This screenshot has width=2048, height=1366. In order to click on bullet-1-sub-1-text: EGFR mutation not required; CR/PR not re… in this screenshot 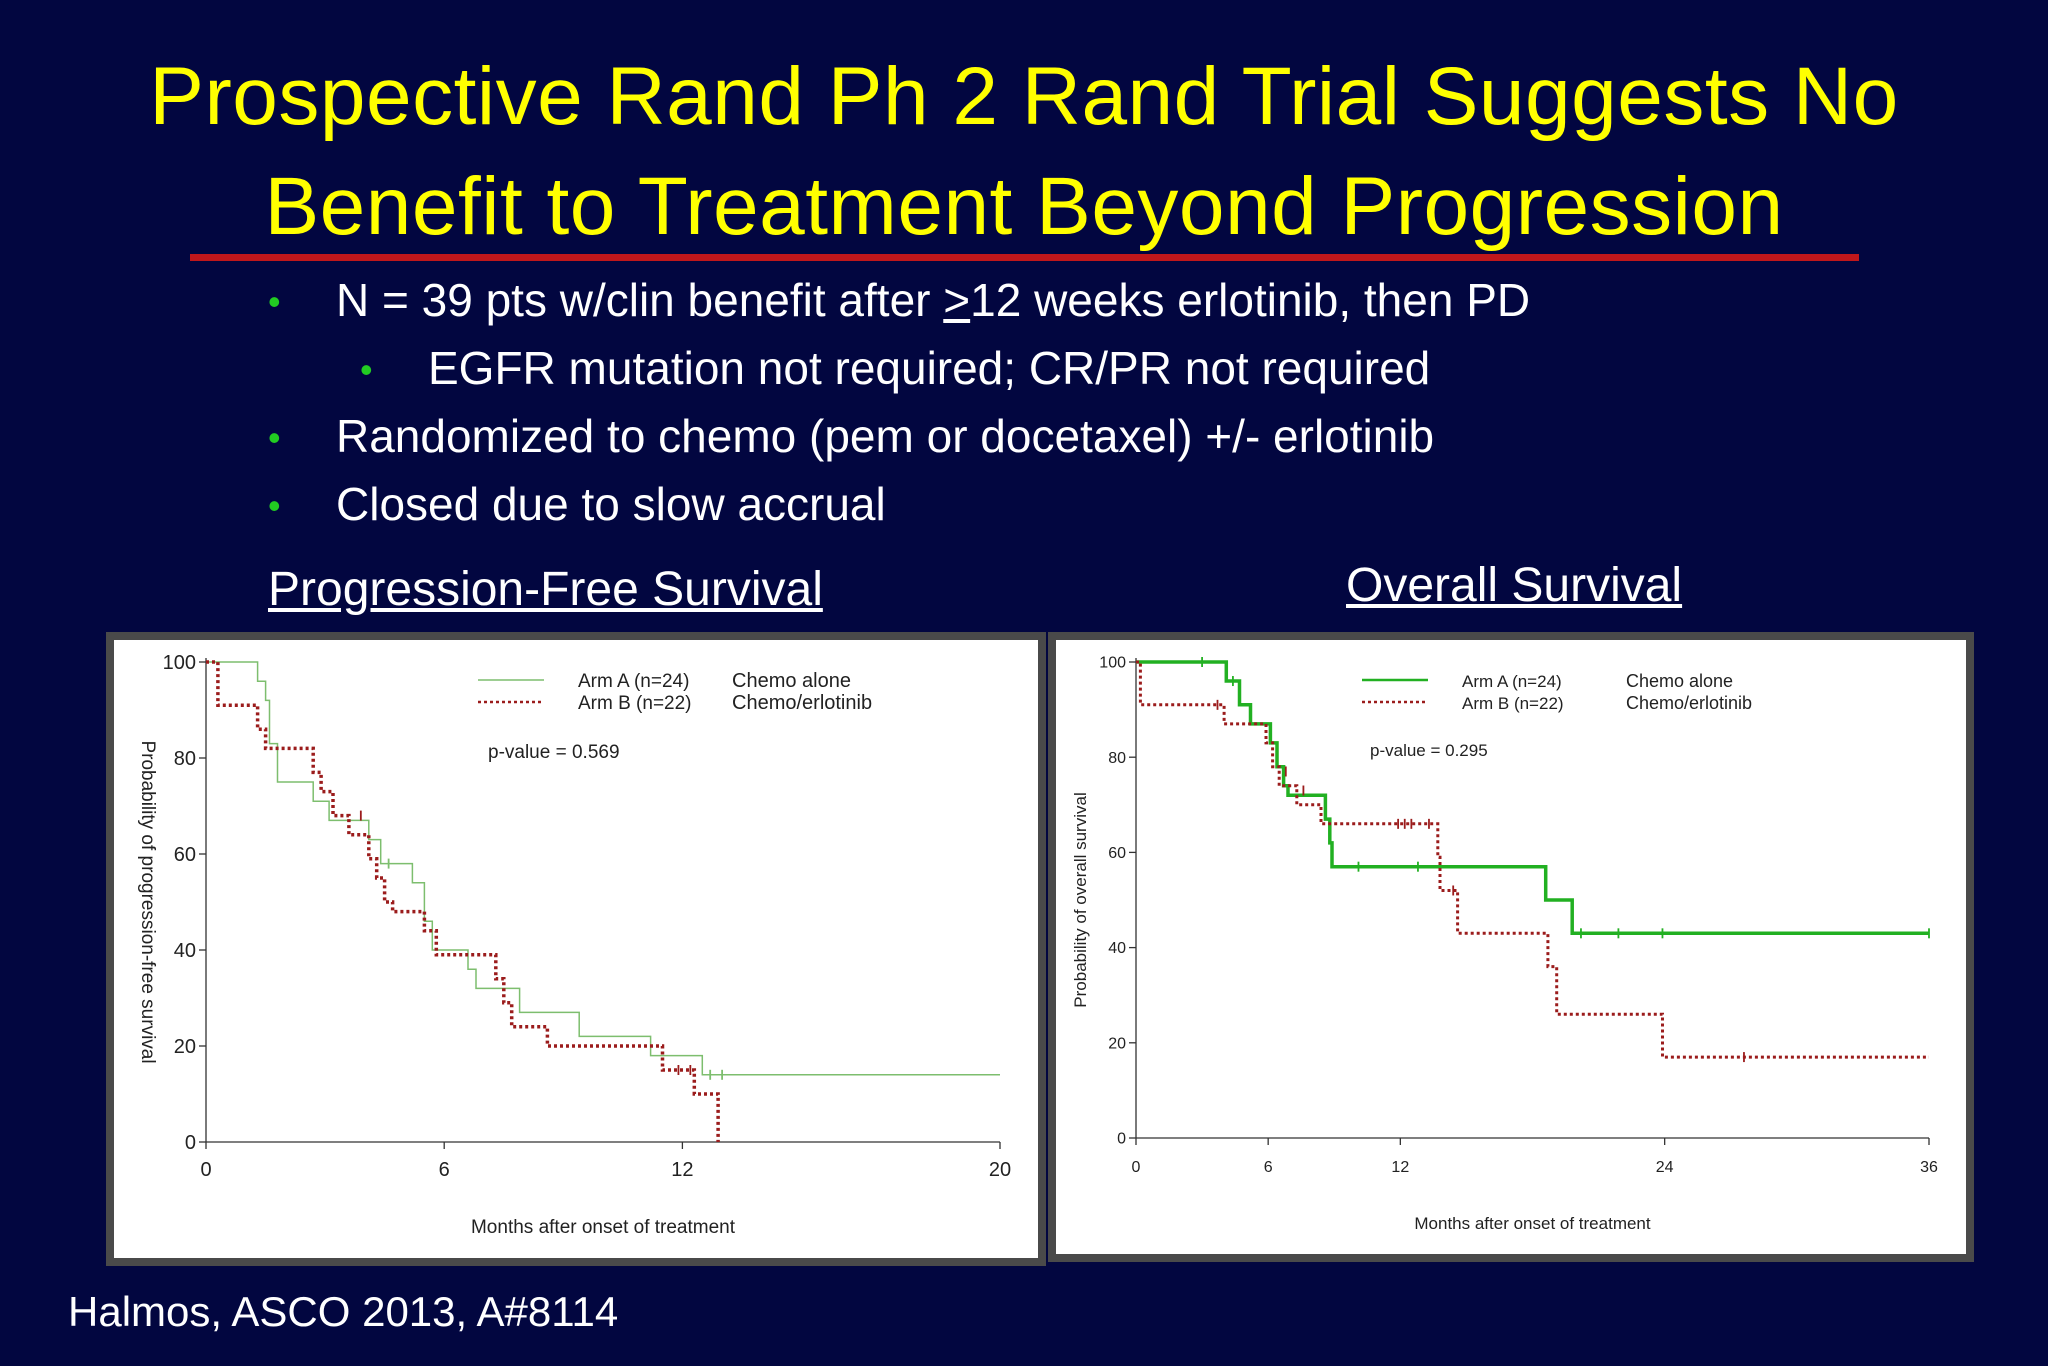, I will do `click(929, 368)`.